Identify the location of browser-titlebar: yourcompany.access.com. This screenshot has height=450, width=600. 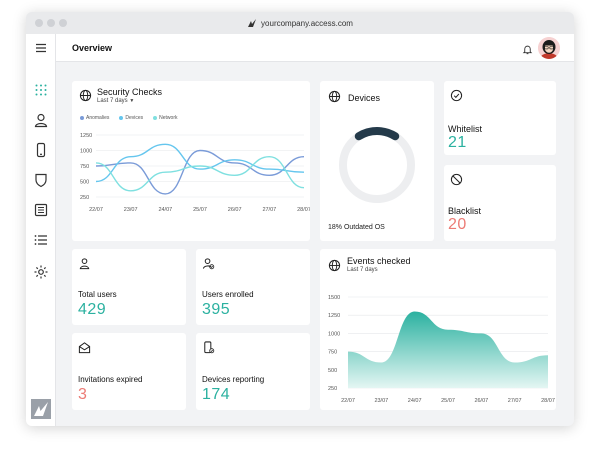
(300, 23).